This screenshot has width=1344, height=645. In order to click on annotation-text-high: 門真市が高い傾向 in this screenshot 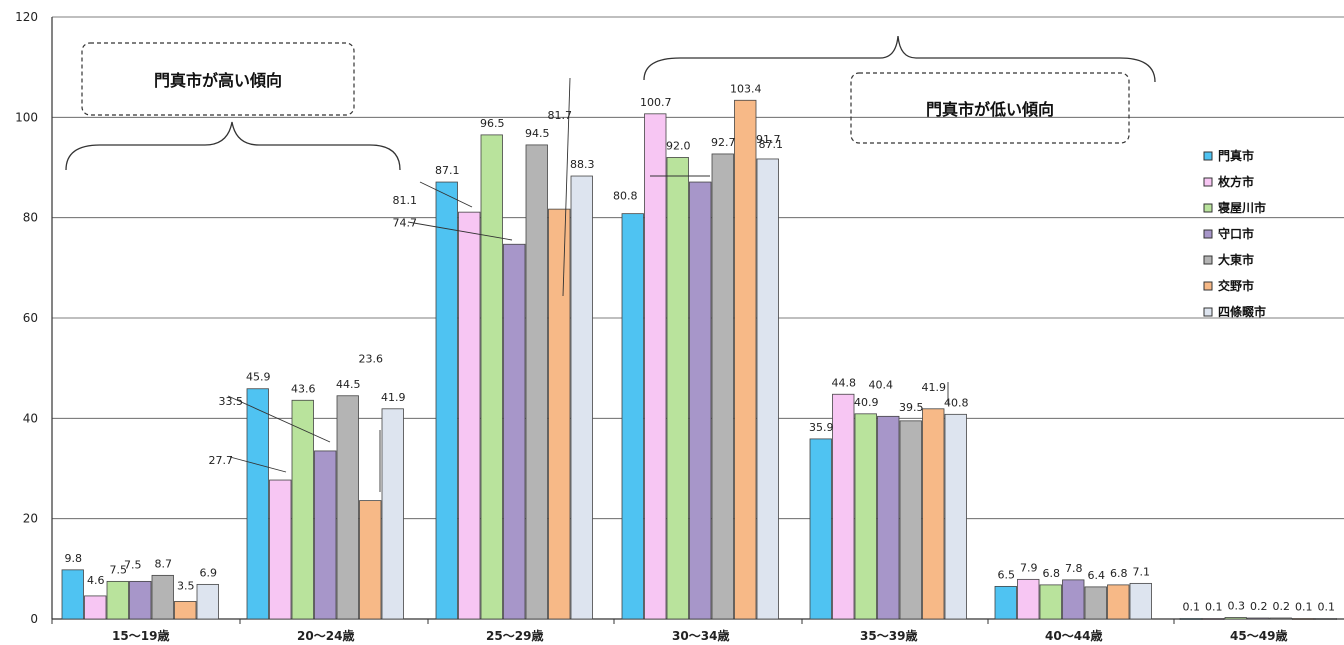, I will do `click(218, 80)`.